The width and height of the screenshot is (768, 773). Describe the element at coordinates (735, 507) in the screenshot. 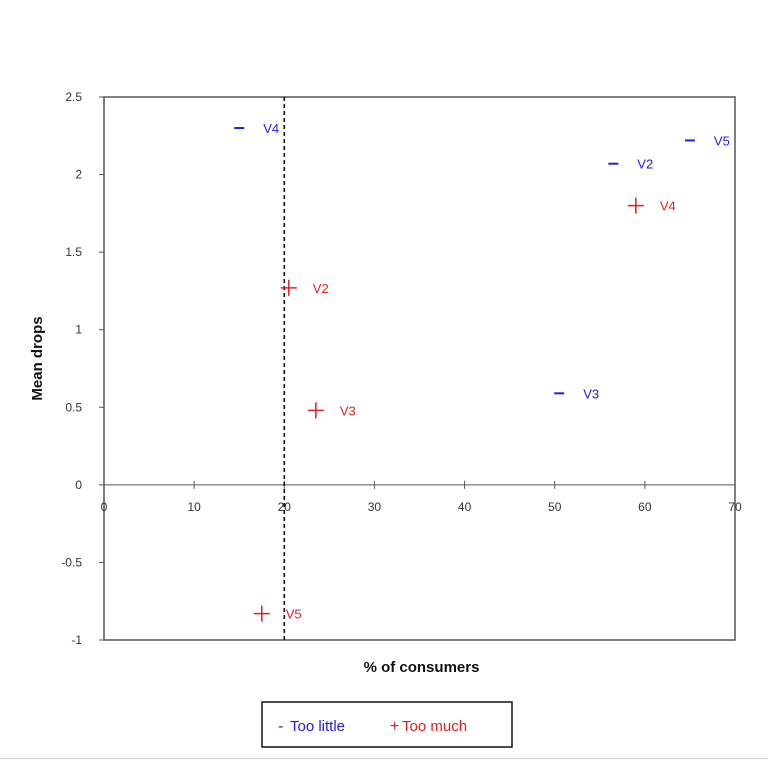

I see `x-tick-label: 70` at that location.